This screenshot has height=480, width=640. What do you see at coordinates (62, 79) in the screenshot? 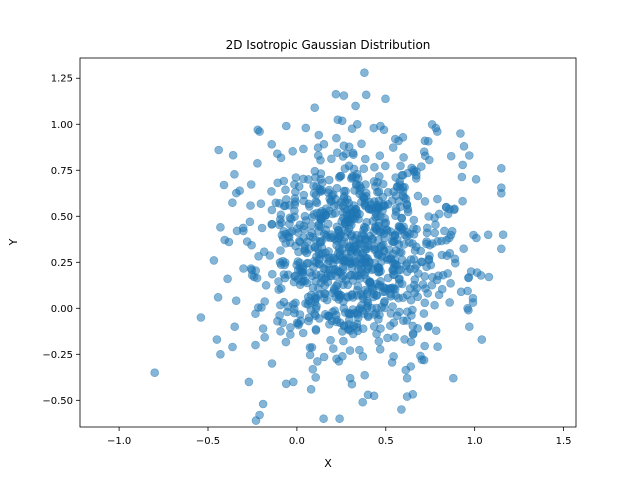
I see `y-tick-label: 1.25` at bounding box center [62, 79].